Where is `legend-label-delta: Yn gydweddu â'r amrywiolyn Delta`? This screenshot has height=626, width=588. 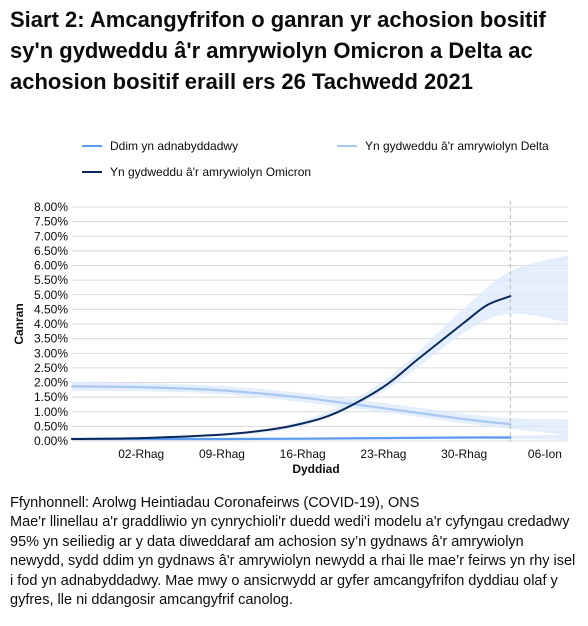 legend-label-delta: Yn gydweddu â'r amrywiolyn Delta is located at coordinates (457, 146).